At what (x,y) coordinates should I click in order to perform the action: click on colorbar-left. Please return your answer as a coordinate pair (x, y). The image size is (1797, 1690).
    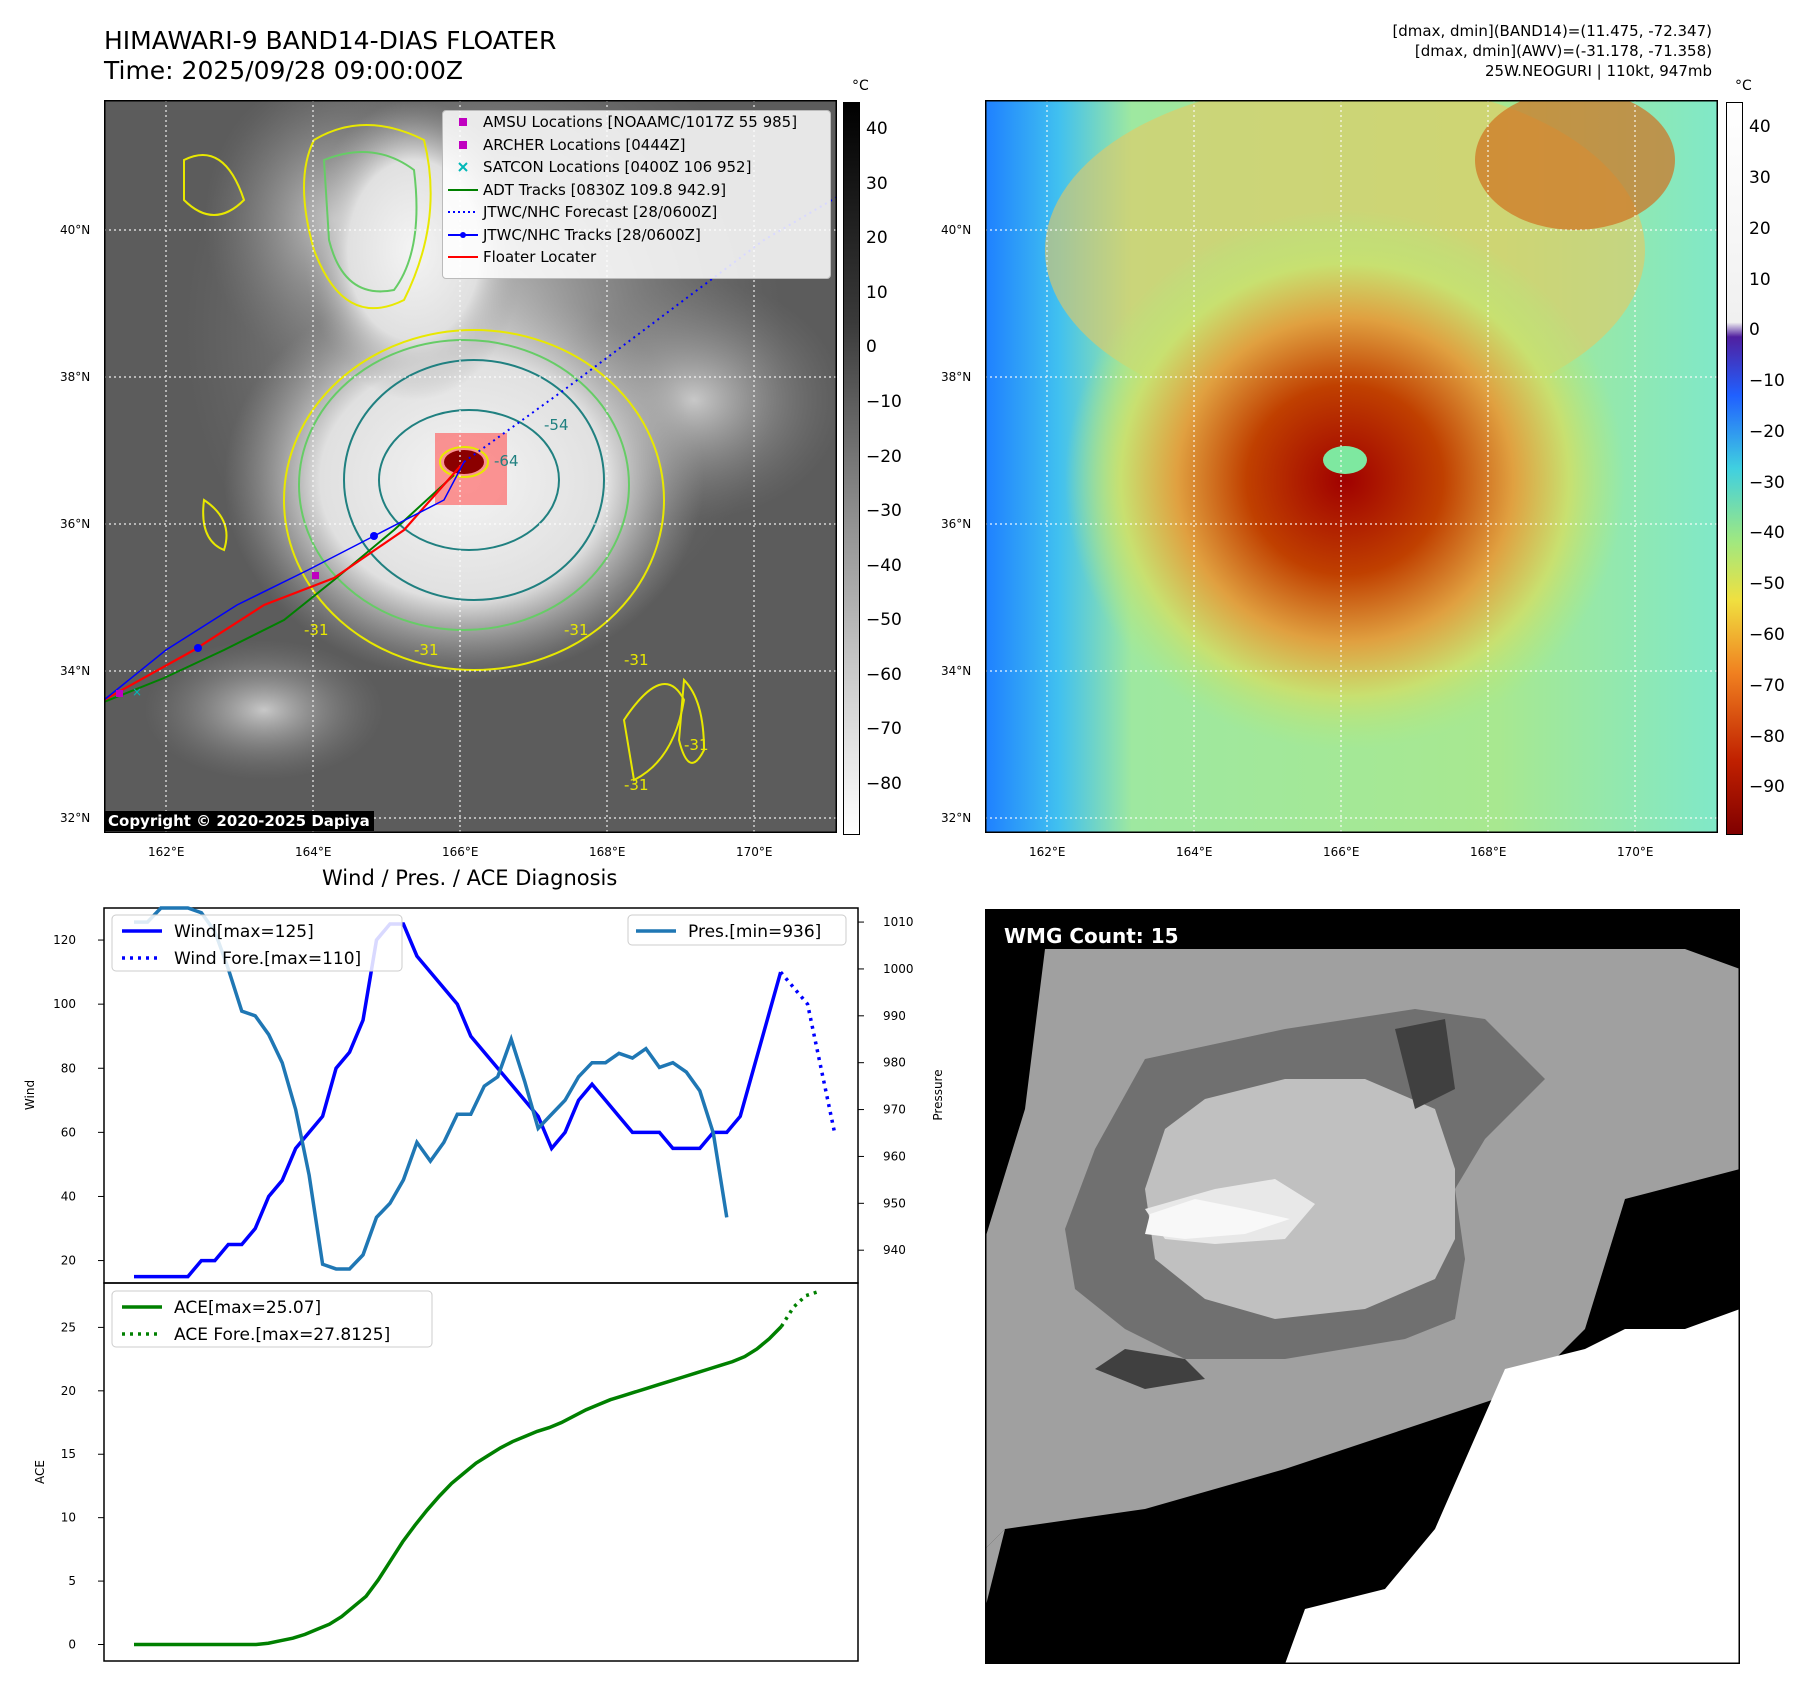
    Looking at the image, I should click on (851, 468).